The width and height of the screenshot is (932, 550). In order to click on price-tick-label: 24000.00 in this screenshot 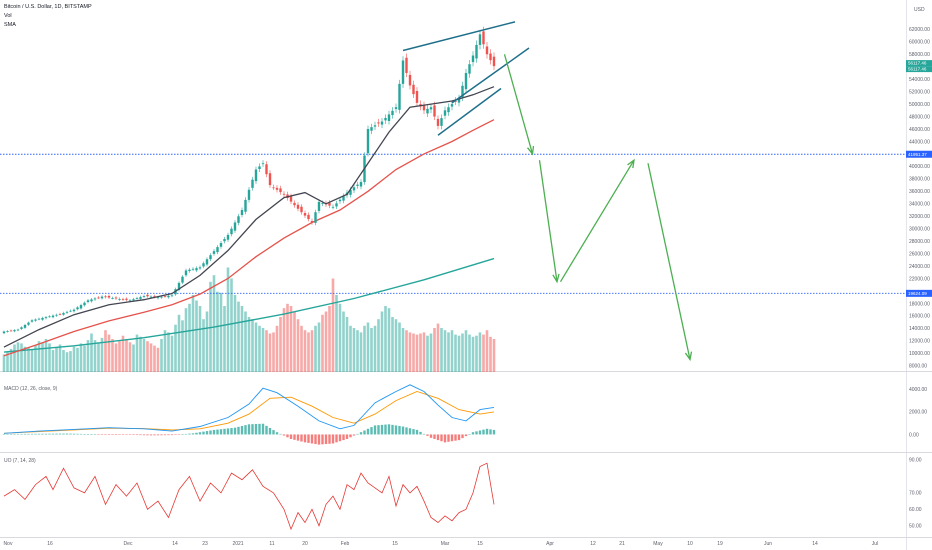, I will do `click(919, 267)`.